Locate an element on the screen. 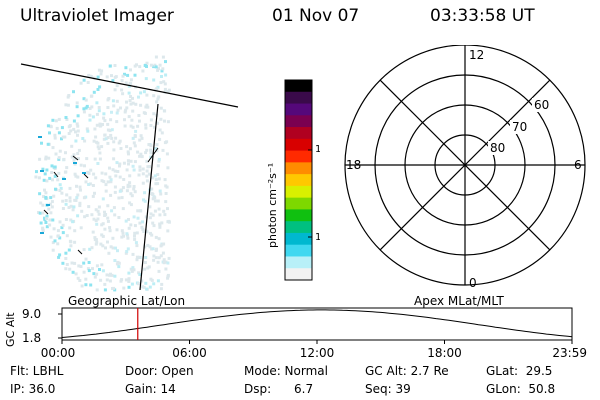 Image resolution: width=600 pixels, height=400 pixels. grid-segment is located at coordinates (75, 158).